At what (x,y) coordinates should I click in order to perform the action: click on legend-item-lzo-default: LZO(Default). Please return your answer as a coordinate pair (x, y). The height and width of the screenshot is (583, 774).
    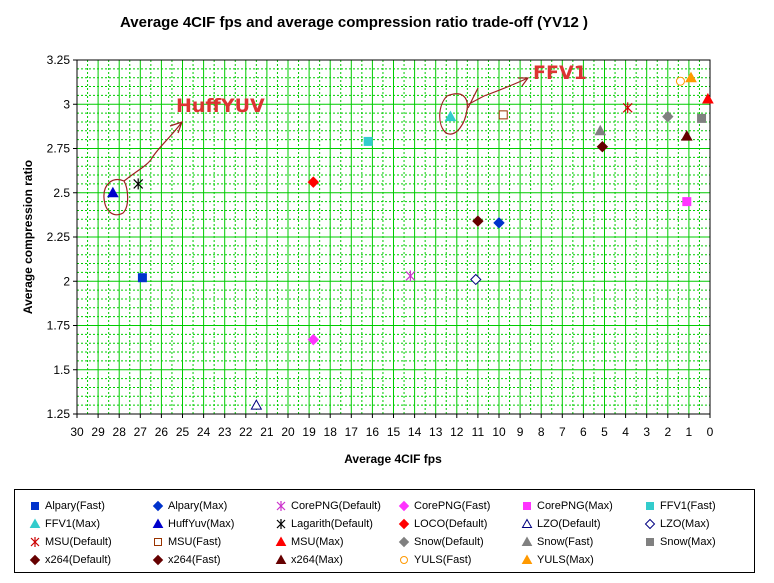
    Looking at the image, I should click on (580, 523).